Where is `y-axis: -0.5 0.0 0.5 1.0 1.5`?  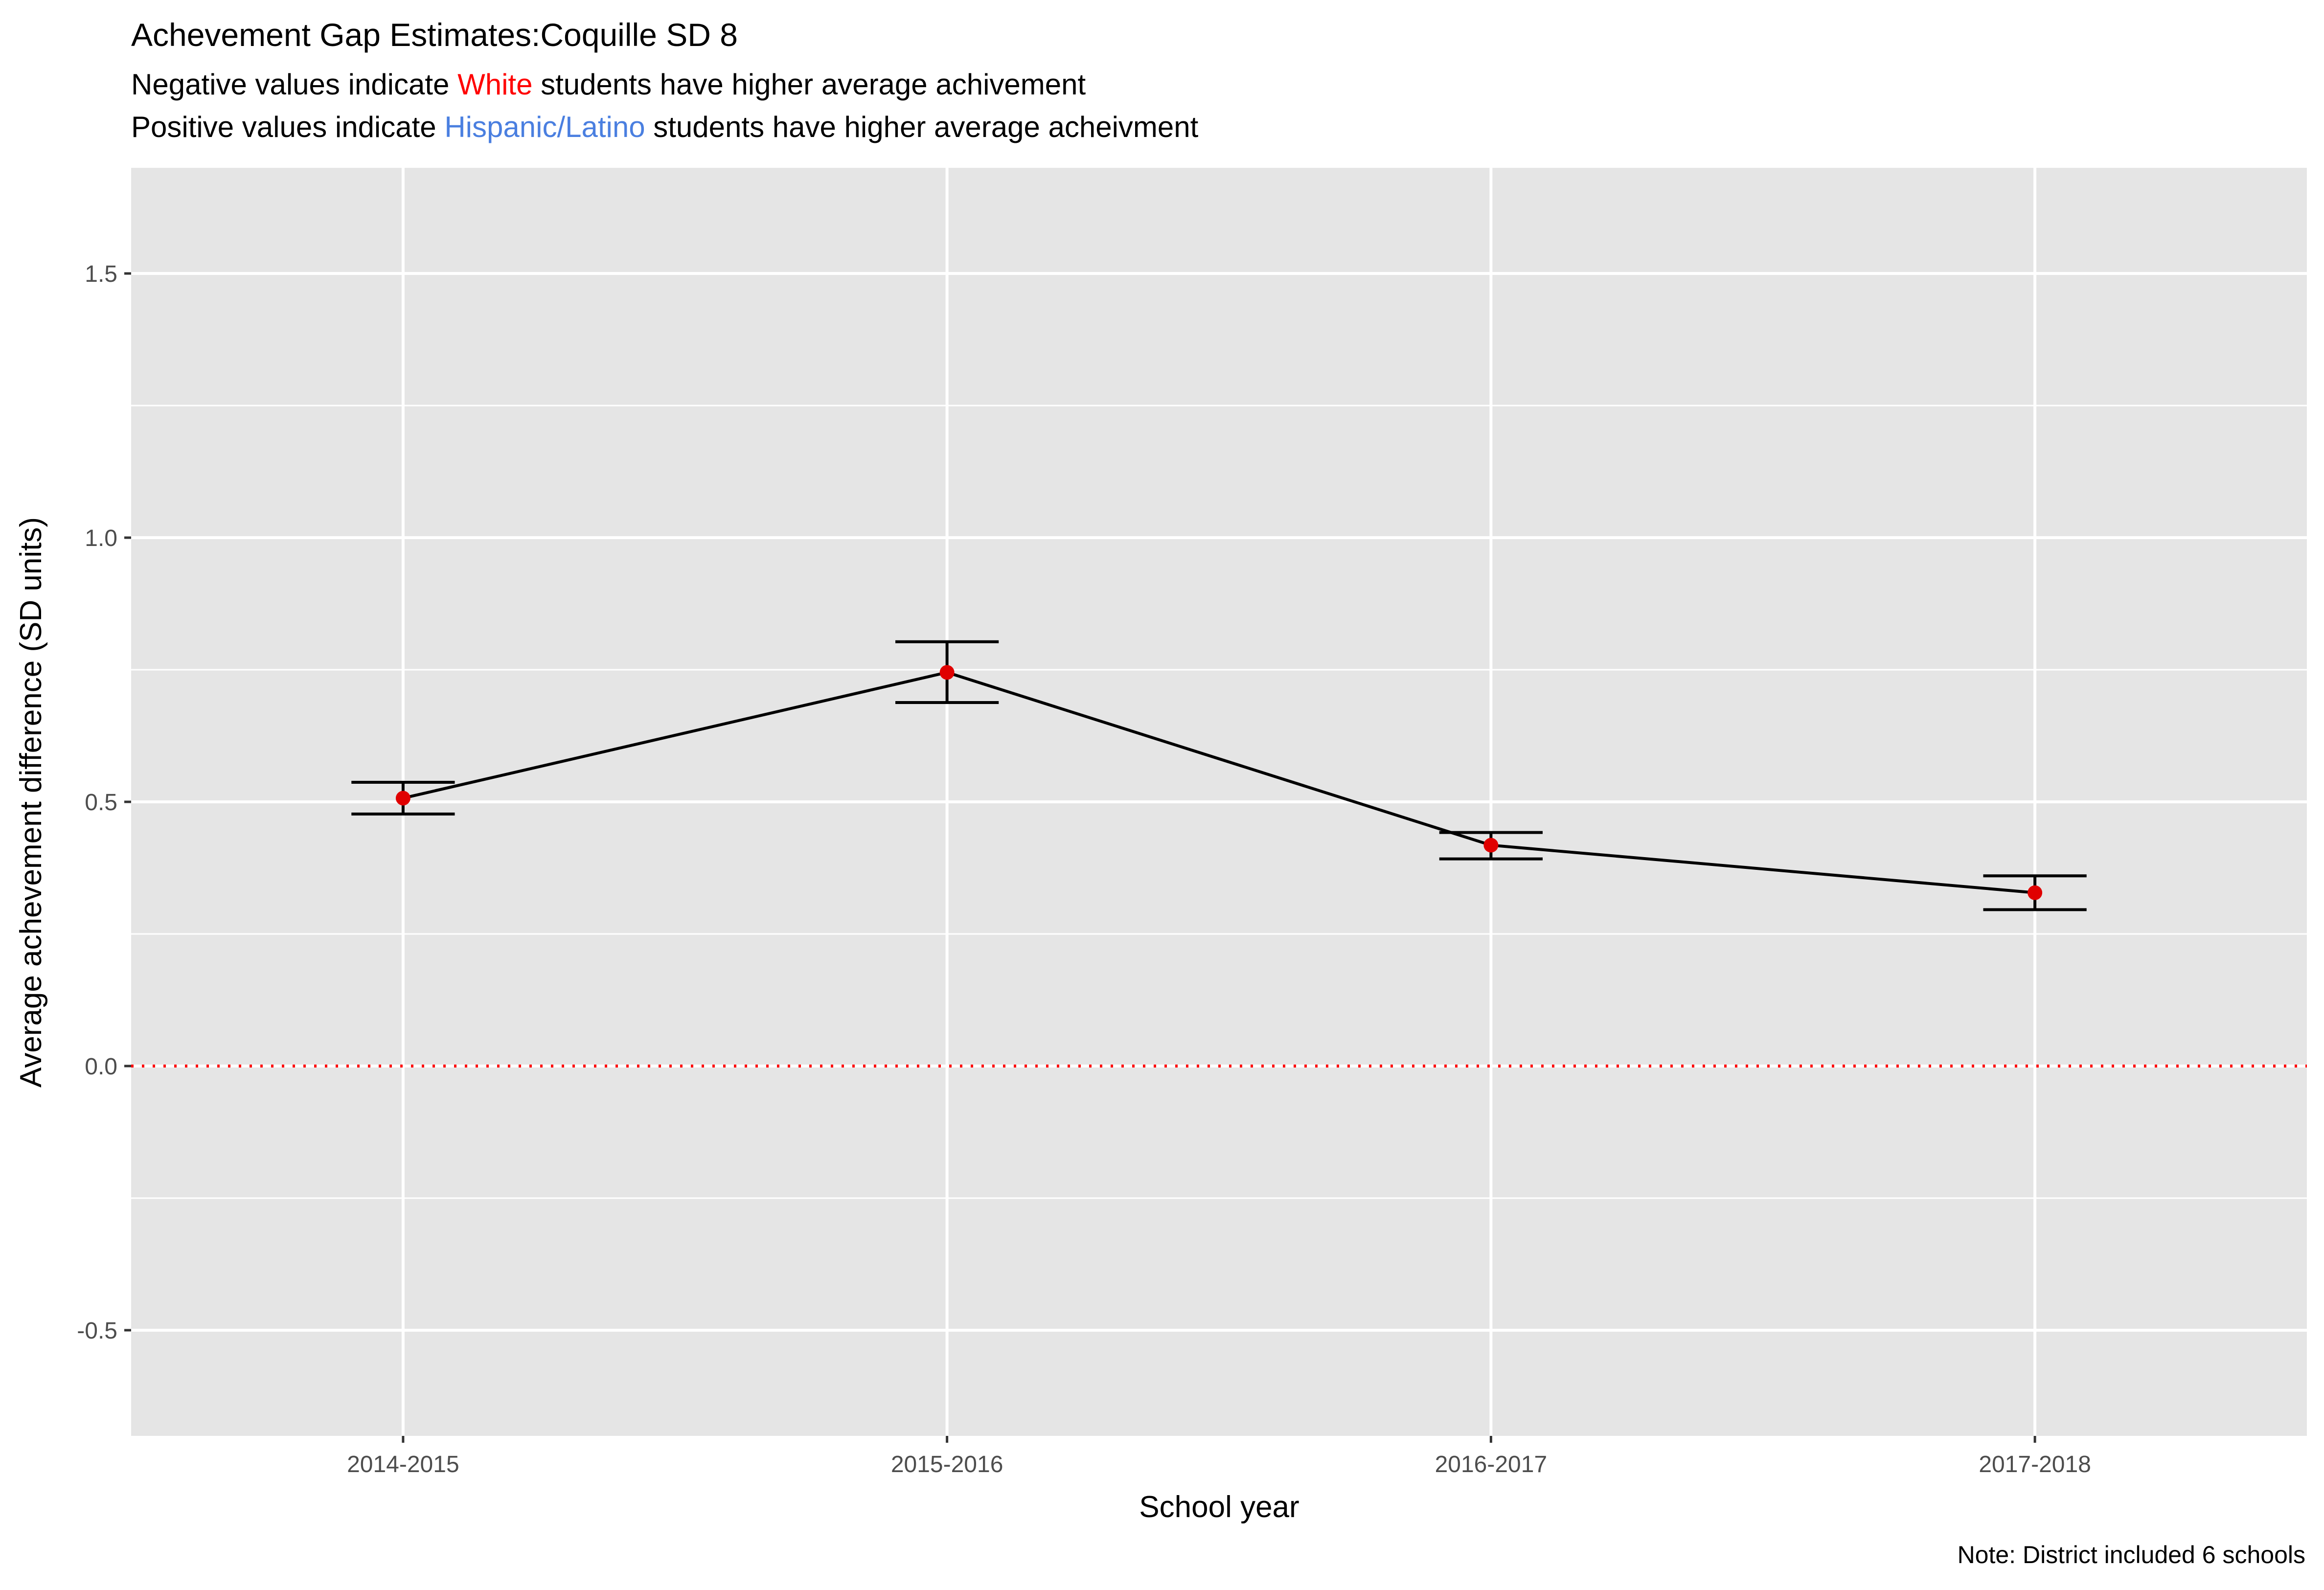 y-axis: -0.5 0.0 0.5 1.0 1.5 is located at coordinates (104, 803).